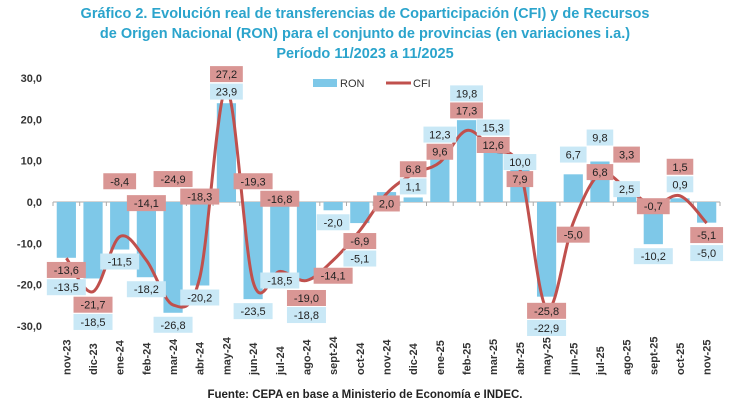 The width and height of the screenshot is (730, 408). Describe the element at coordinates (681, 359) in the screenshot. I see `x-tick-label: oct-25` at that location.